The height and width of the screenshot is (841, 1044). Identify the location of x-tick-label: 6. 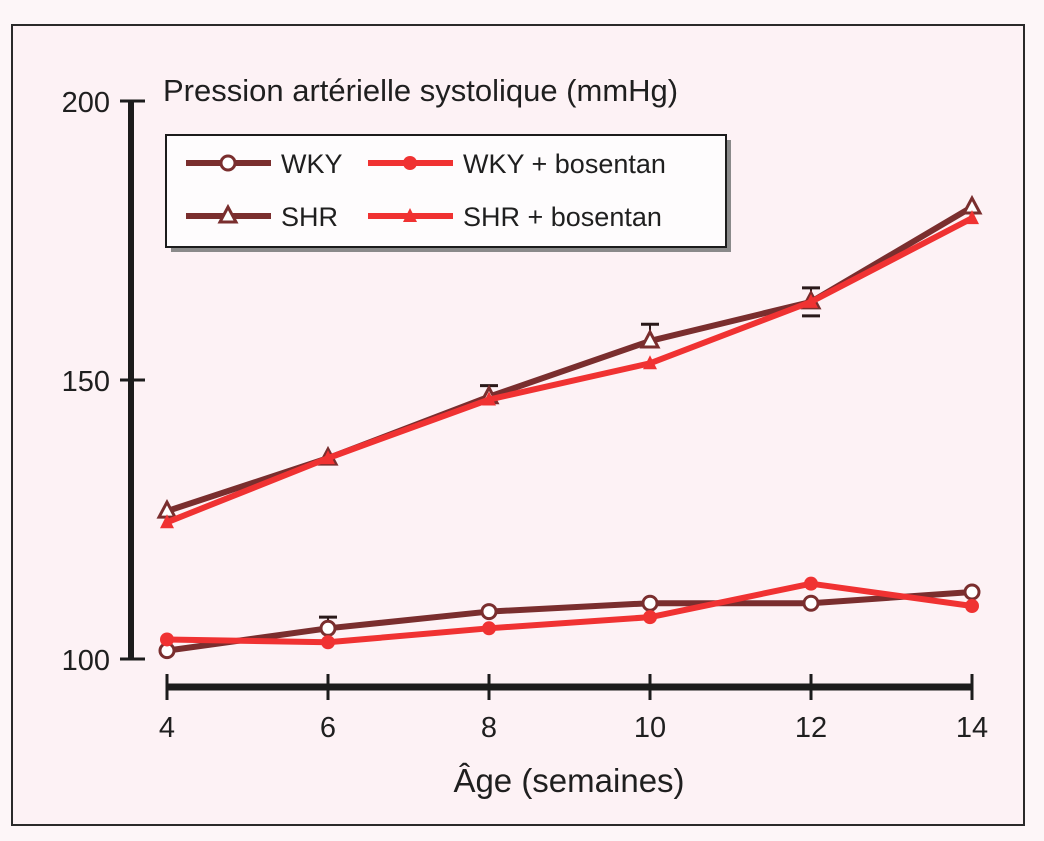
(328, 728).